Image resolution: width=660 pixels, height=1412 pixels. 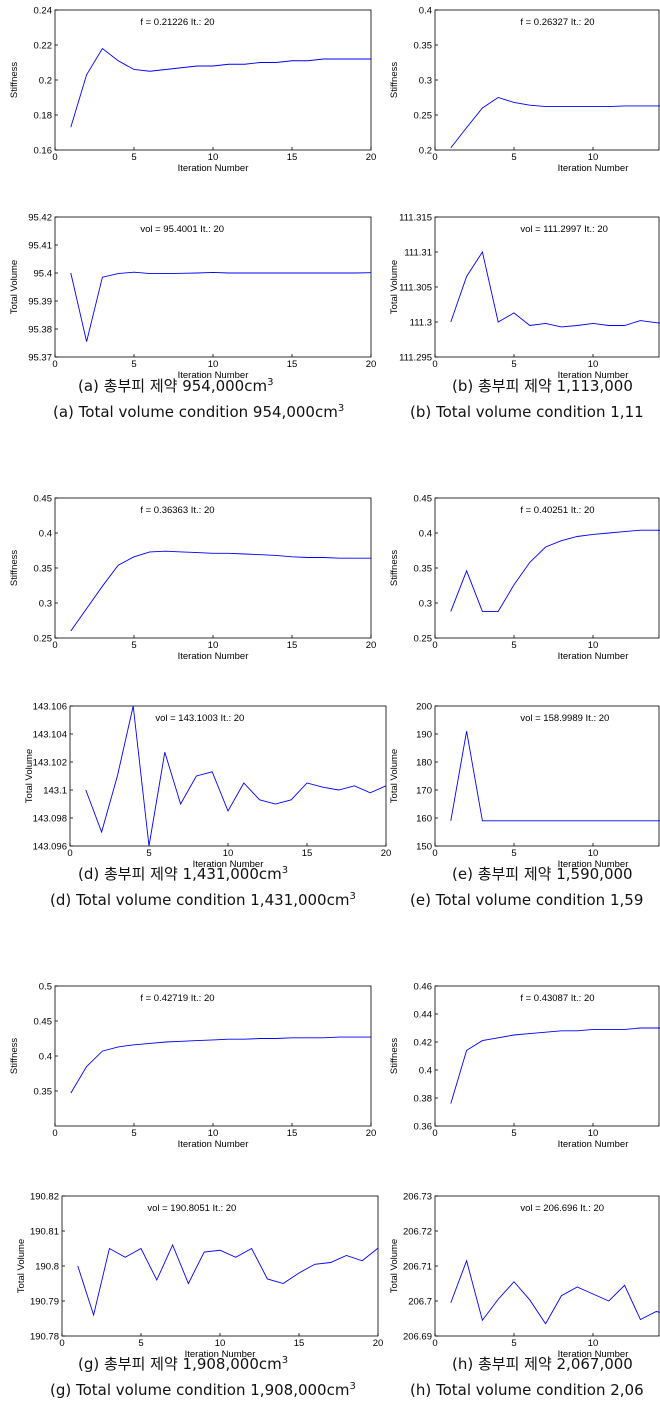 I want to click on g-stiffness-ytick-label-1: 0.4, so click(x=45, y=1057).